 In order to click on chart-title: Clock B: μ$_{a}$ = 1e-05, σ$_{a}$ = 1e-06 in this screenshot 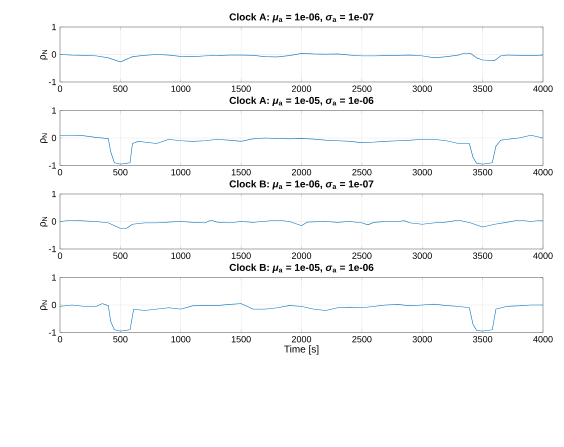, I will do `click(302, 268)`.